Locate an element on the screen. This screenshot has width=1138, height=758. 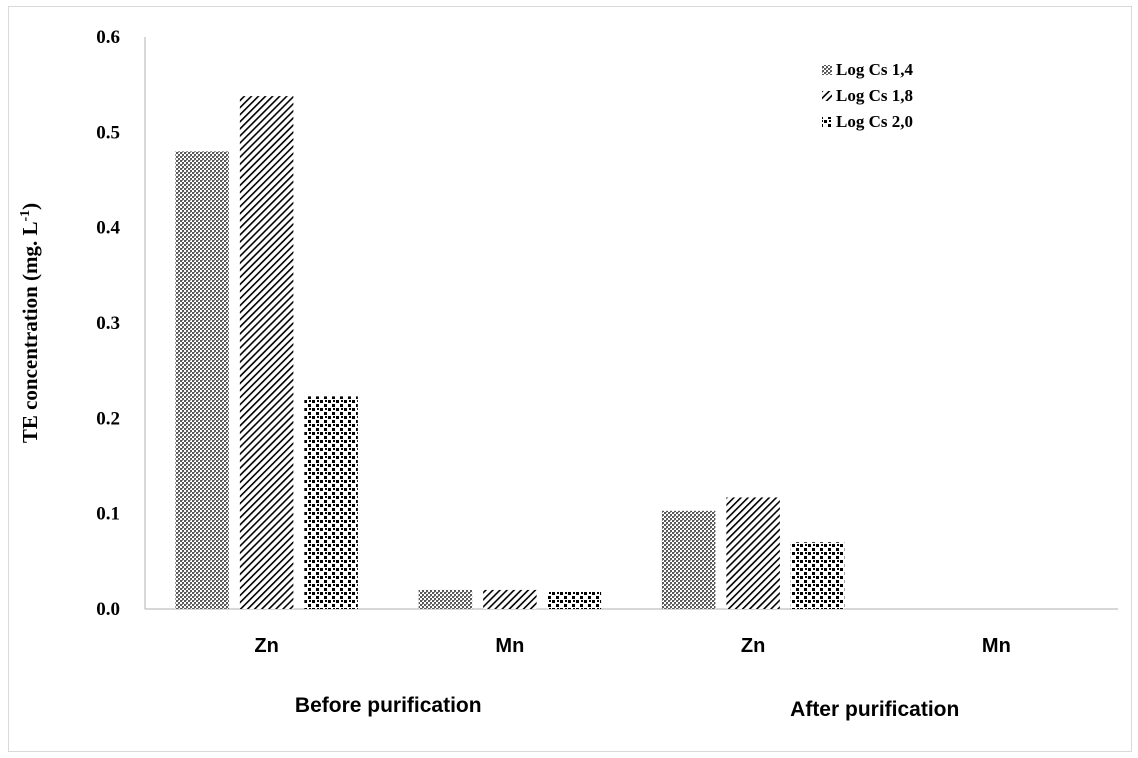
y-tick-label: 0.1 is located at coordinates (108, 514).